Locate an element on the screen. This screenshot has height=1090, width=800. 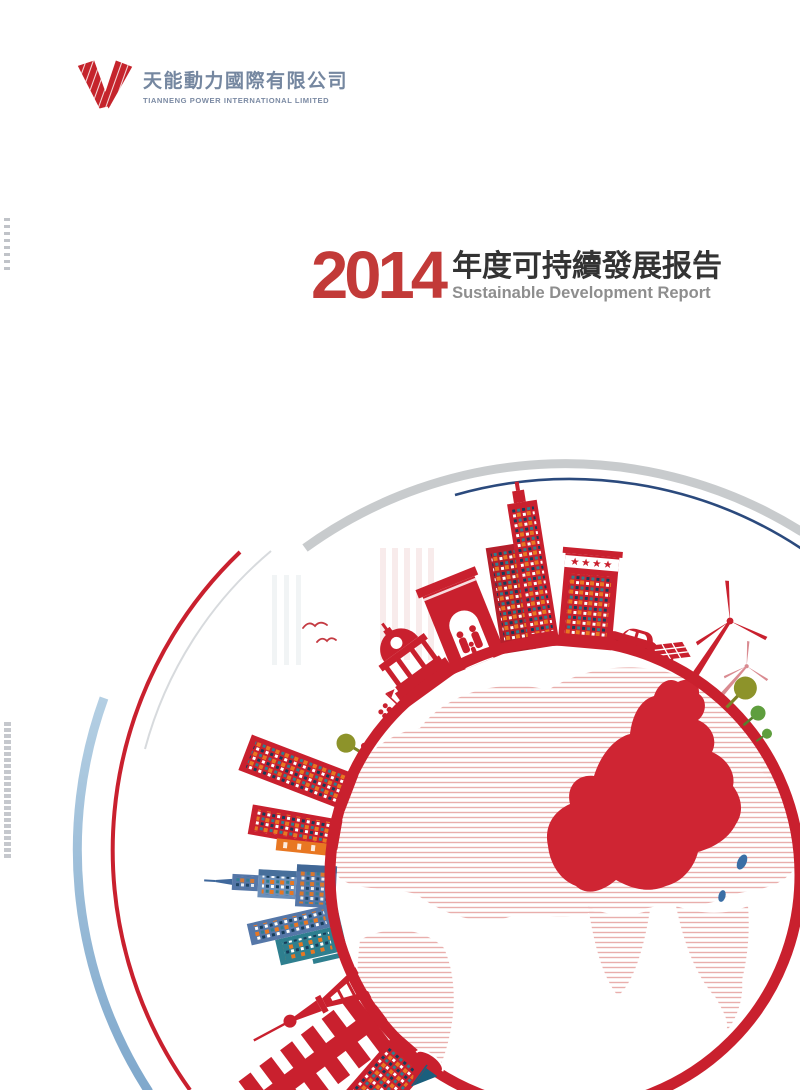
china-map is located at coordinates (644, 785).